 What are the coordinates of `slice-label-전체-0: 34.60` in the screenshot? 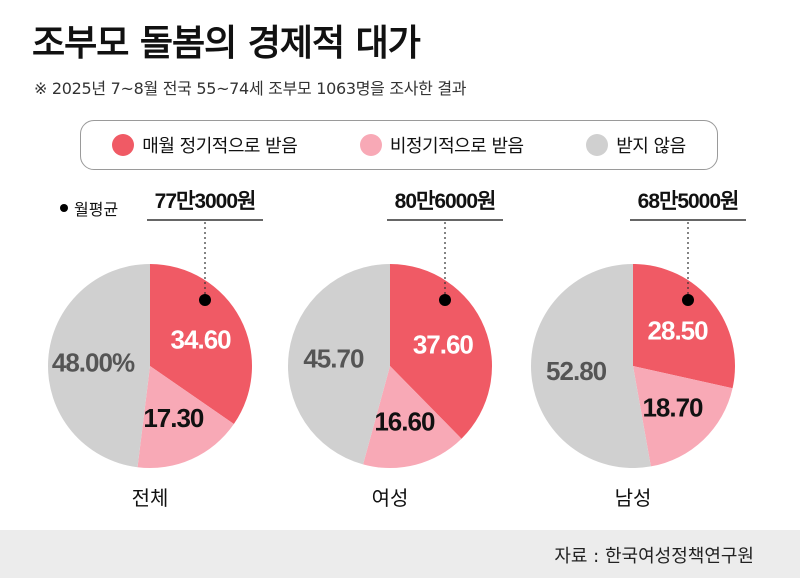 It's located at (201, 339).